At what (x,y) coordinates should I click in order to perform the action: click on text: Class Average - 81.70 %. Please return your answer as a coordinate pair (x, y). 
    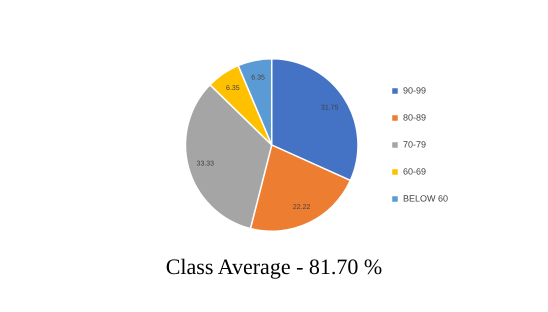
    Looking at the image, I should click on (274, 267).